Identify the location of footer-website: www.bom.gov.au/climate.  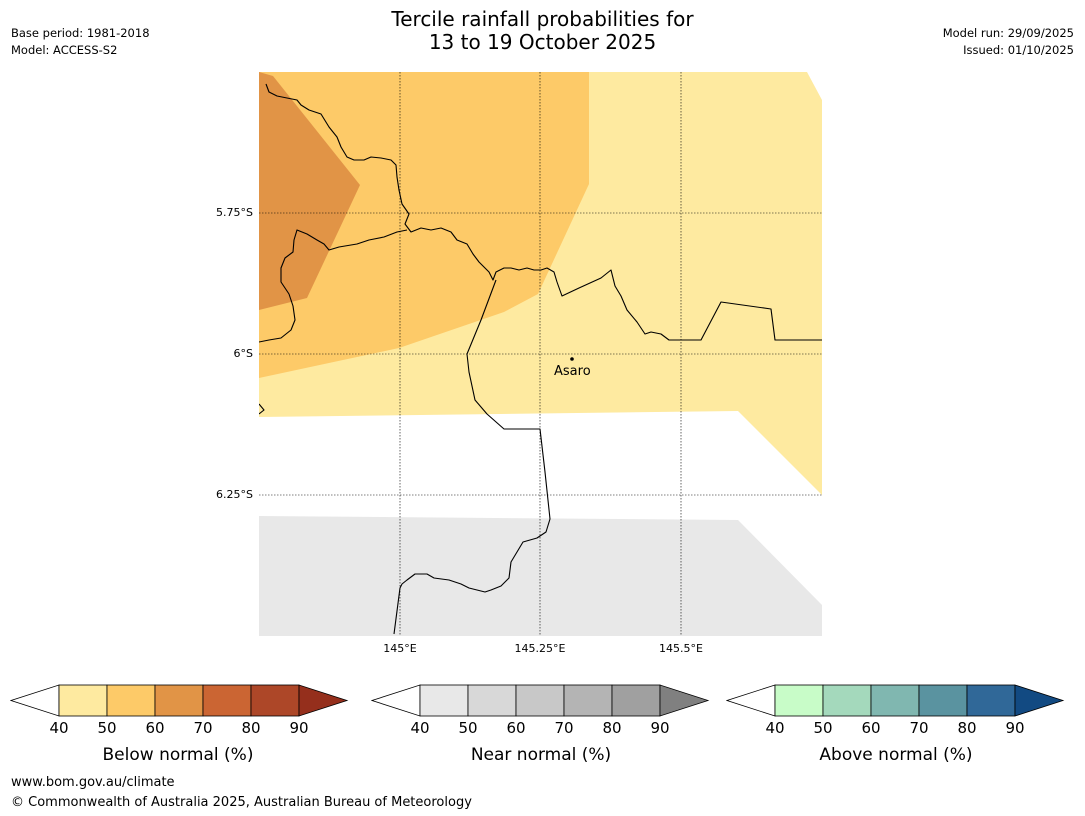
(93, 782).